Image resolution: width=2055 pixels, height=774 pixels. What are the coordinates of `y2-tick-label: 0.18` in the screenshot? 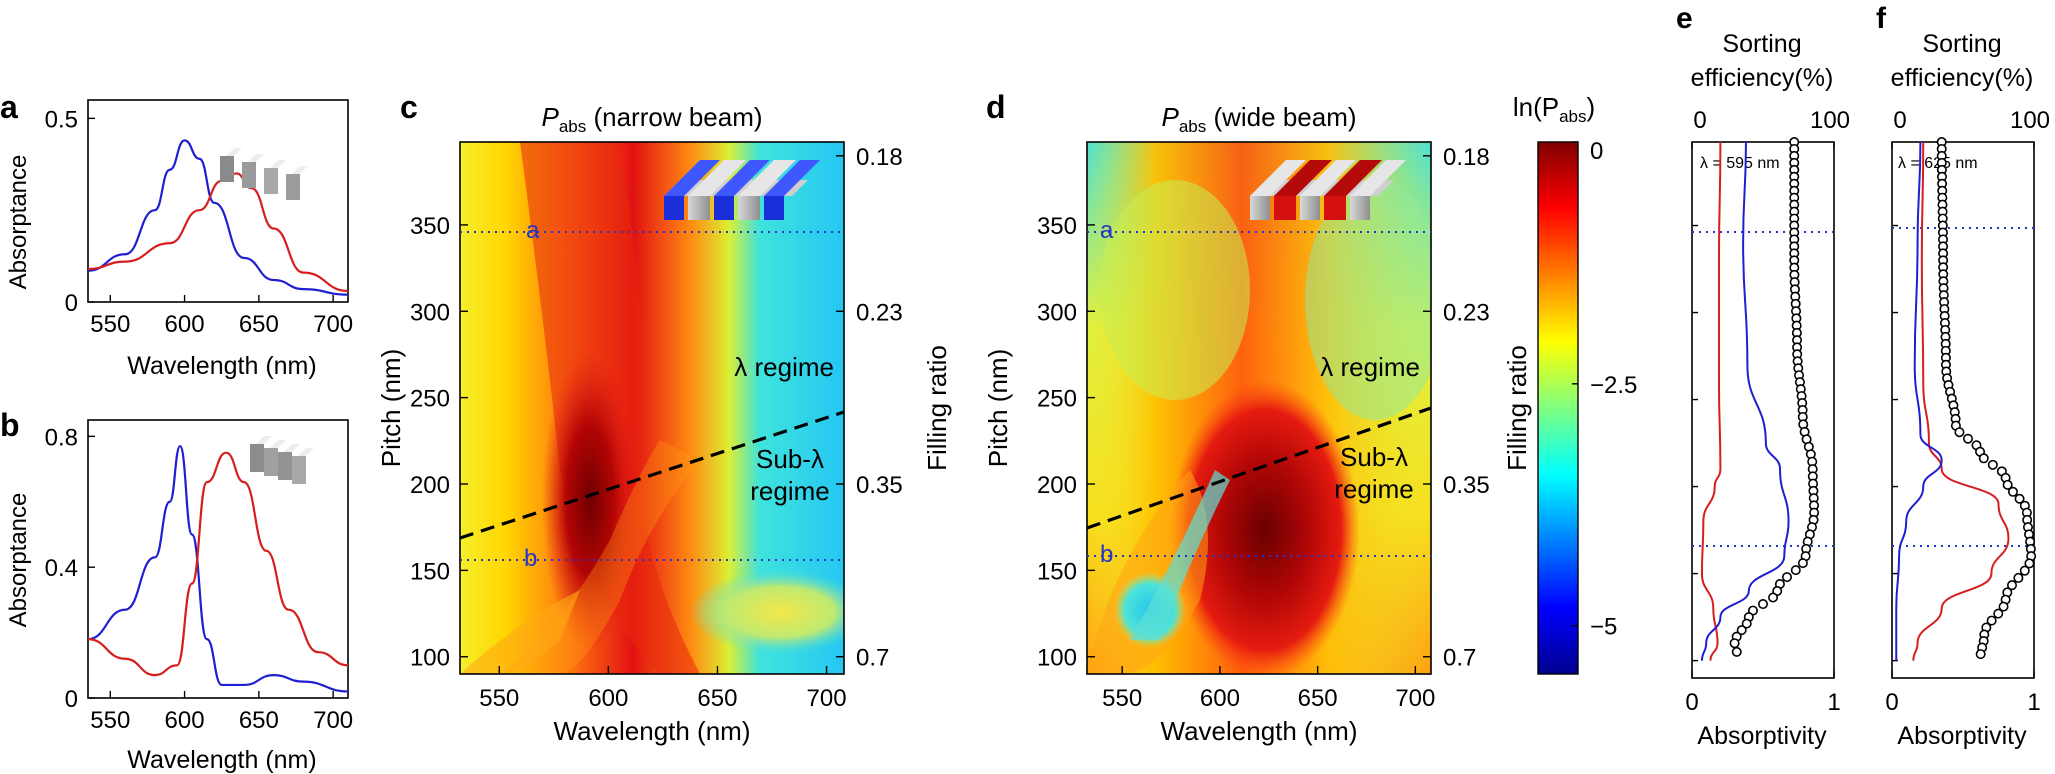 It's located at (879, 157).